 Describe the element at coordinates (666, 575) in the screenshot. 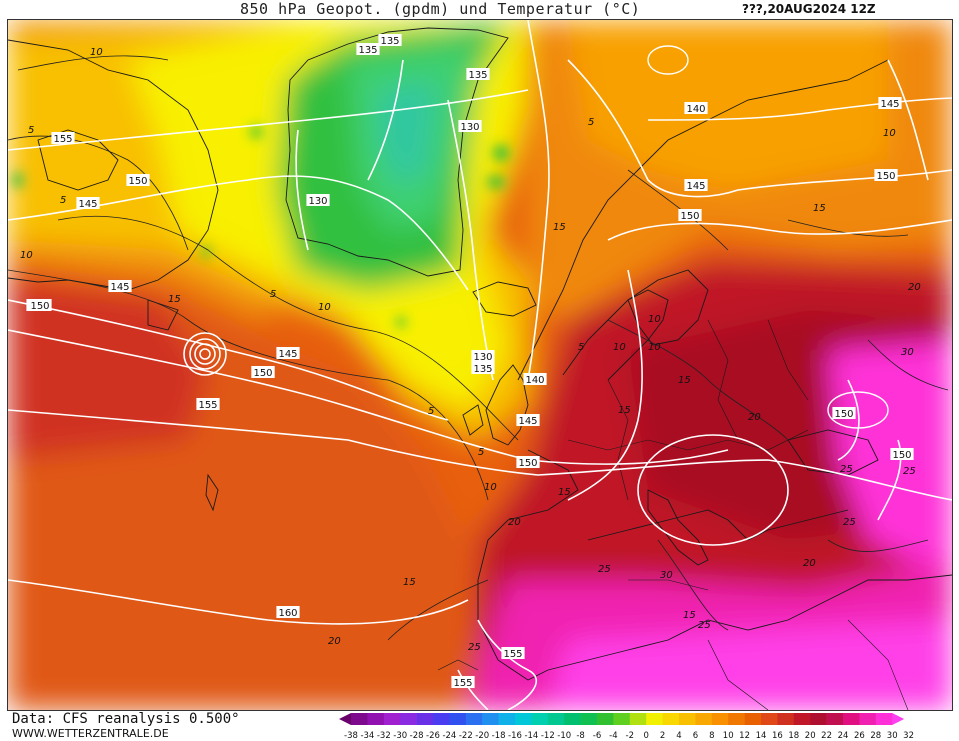

I see `isotherm-label: 30` at that location.